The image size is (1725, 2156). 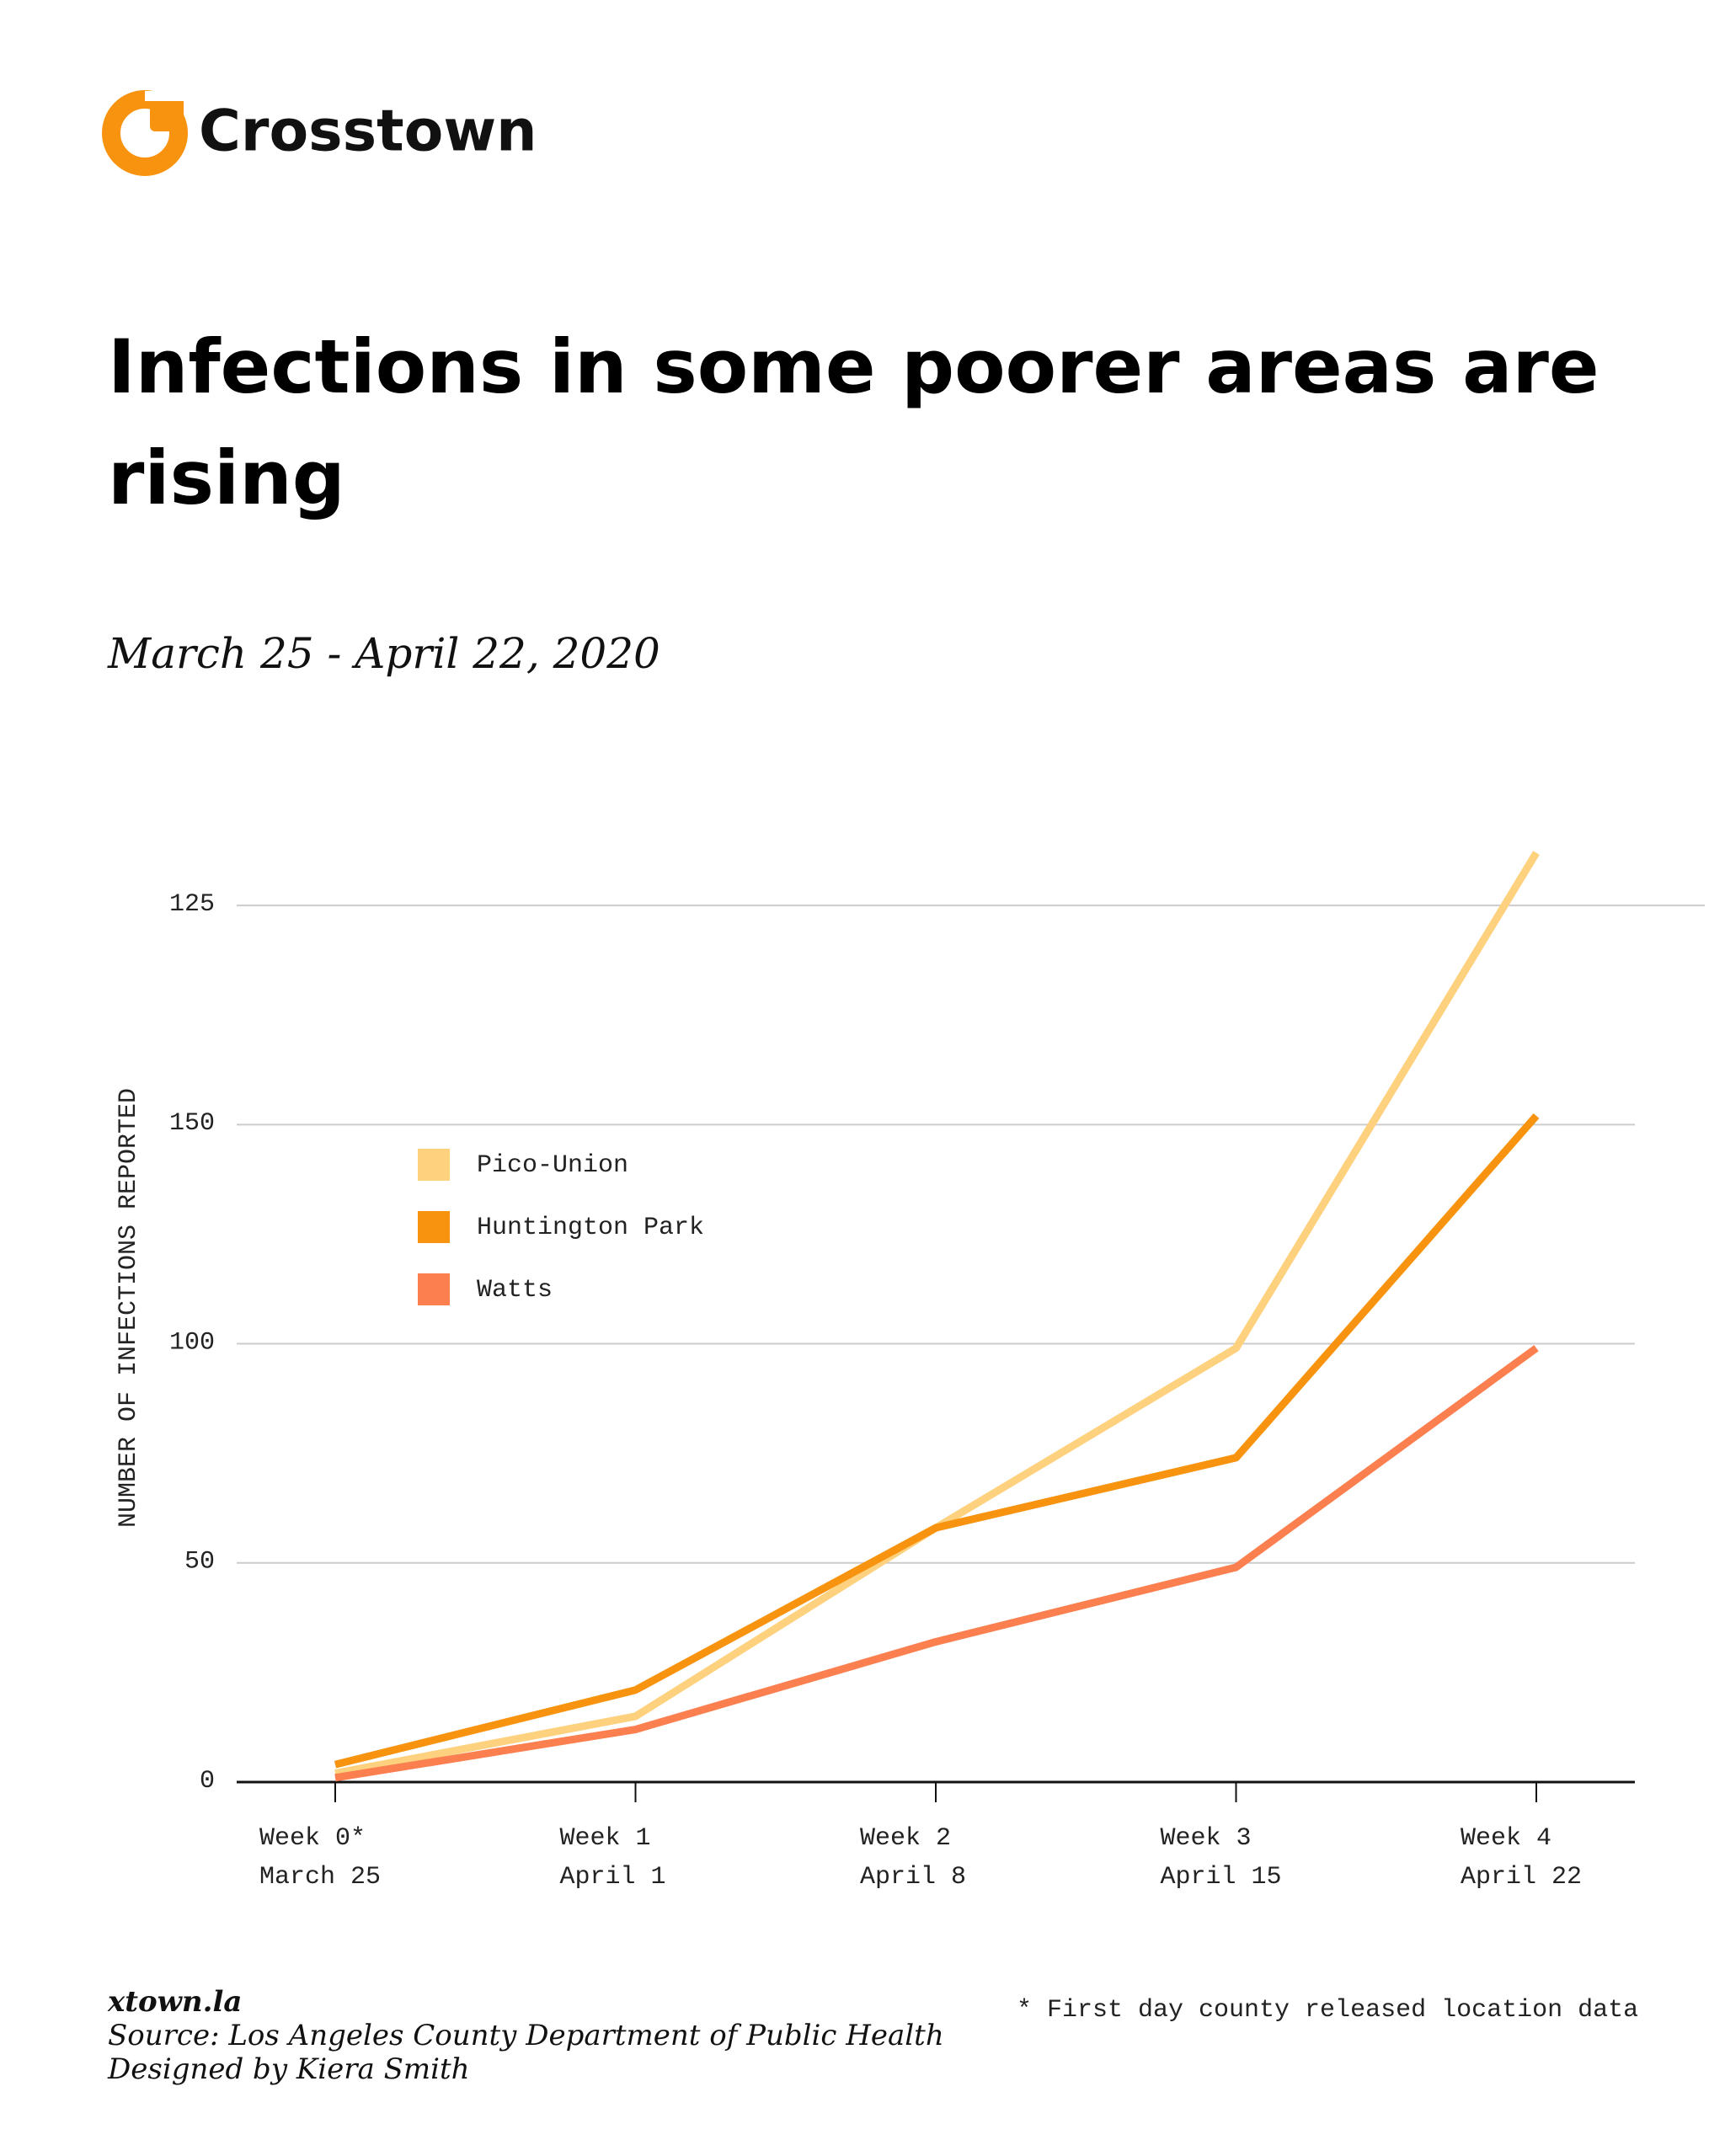 I want to click on x-tick-label: Week 0*, so click(x=312, y=1838).